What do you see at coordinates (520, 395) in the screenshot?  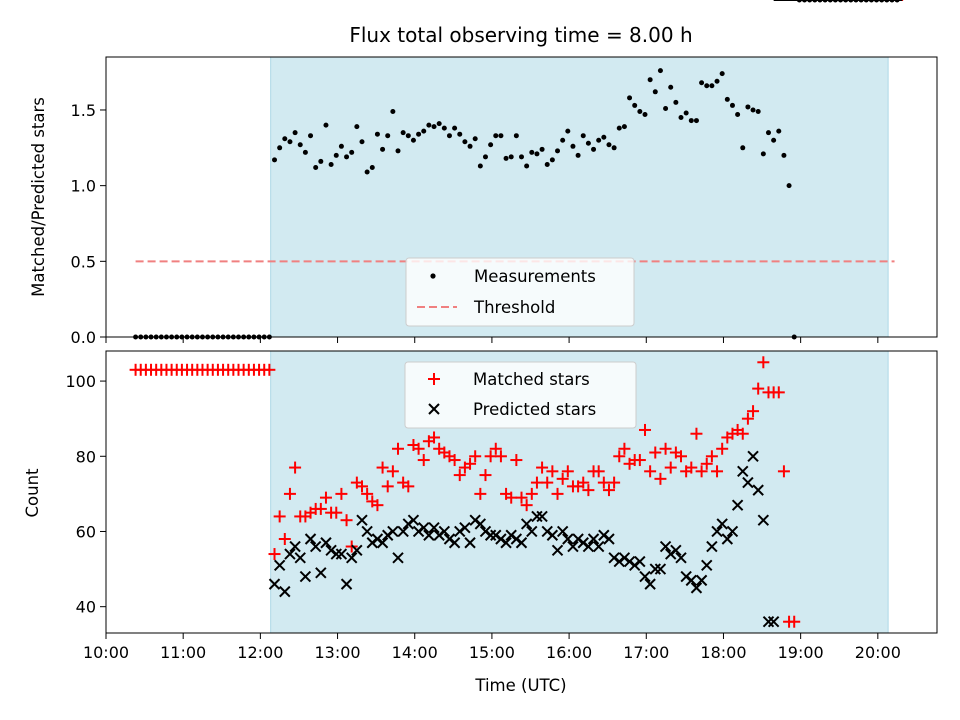 I see `bottom-legend-box` at bounding box center [520, 395].